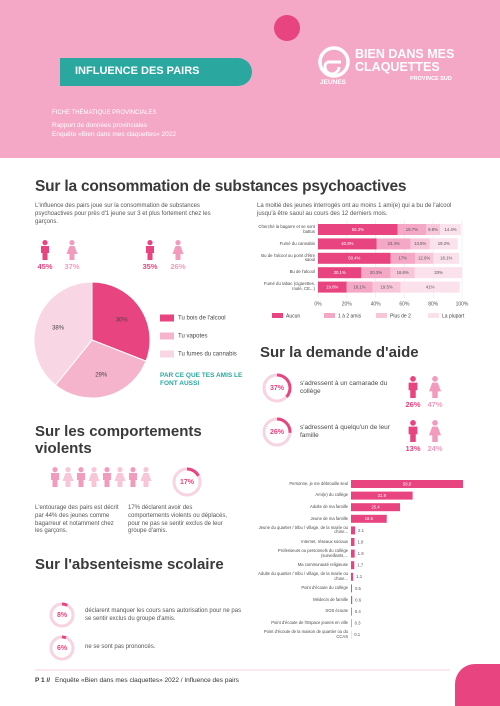 The image size is (500, 706). What do you see at coordinates (297, 243) in the screenshot?
I see `row-label: Fumé du cannabis` at bounding box center [297, 243].